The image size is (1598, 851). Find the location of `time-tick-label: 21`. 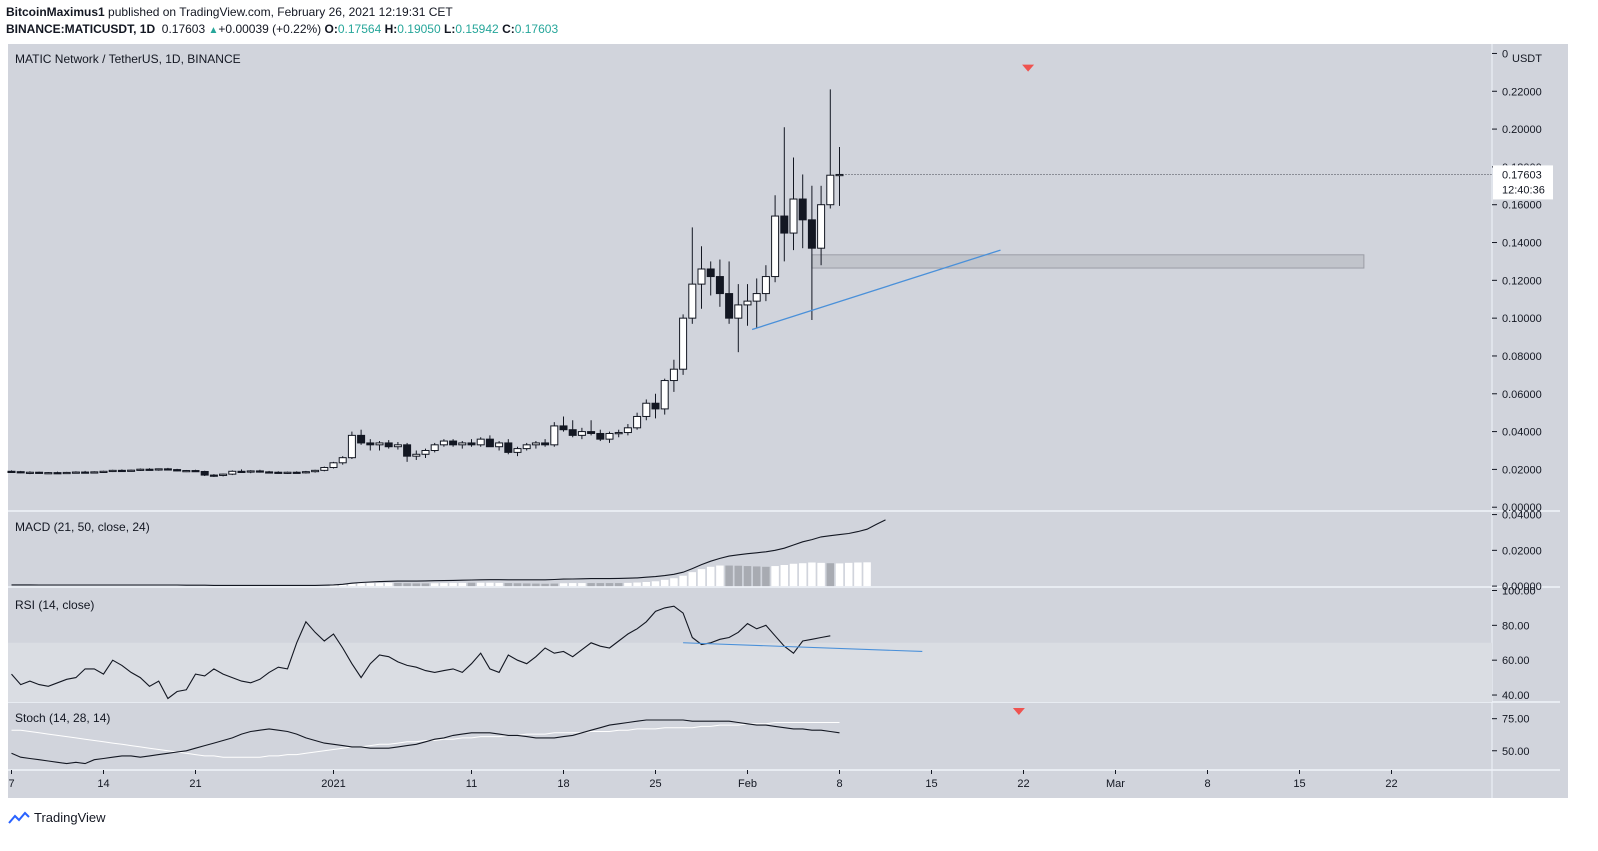

time-tick-label: 21 is located at coordinates (195, 784).